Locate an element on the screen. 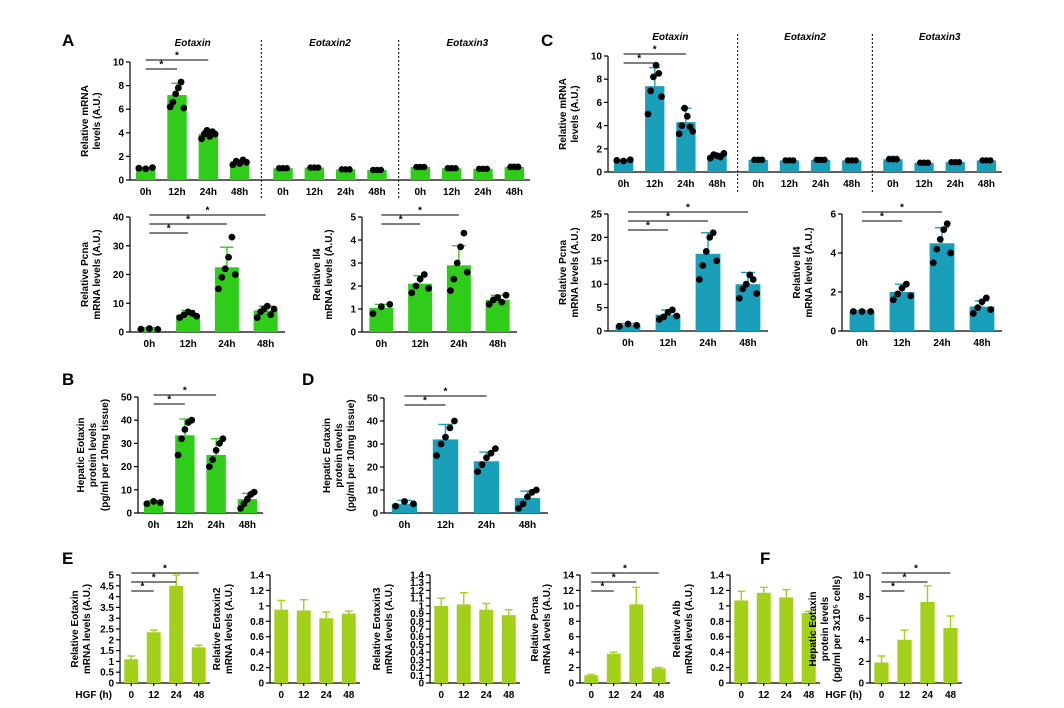  y-tick-label: 0.3 is located at coordinates (417, 660).